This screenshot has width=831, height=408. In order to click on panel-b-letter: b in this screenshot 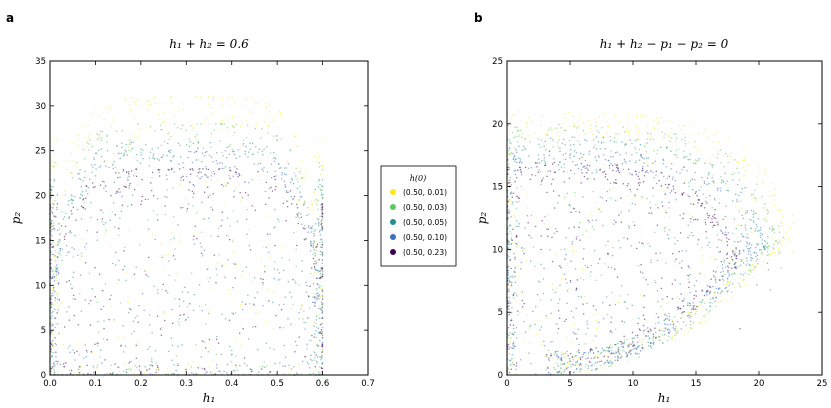, I will do `click(478, 18)`.